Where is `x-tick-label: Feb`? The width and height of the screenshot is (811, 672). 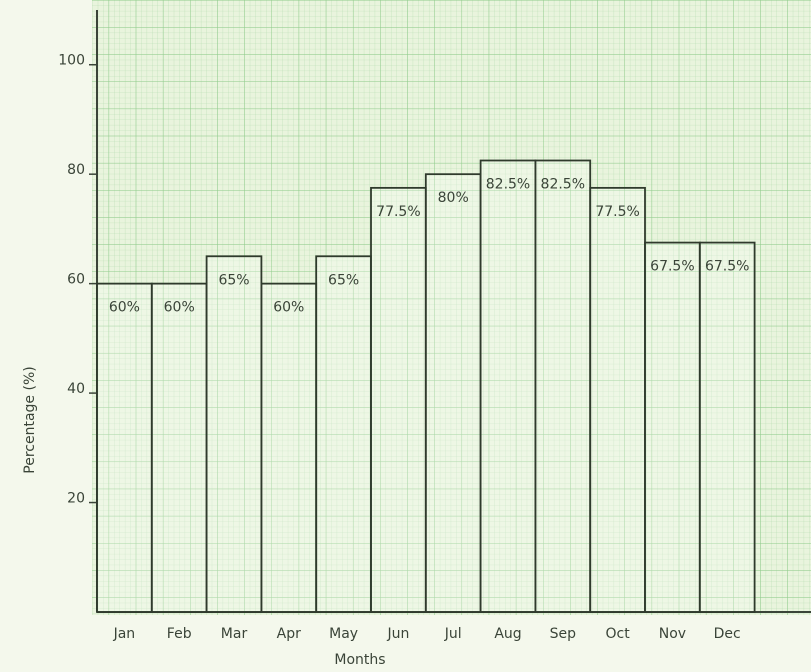
x-tick-label: Feb is located at coordinates (179, 634).